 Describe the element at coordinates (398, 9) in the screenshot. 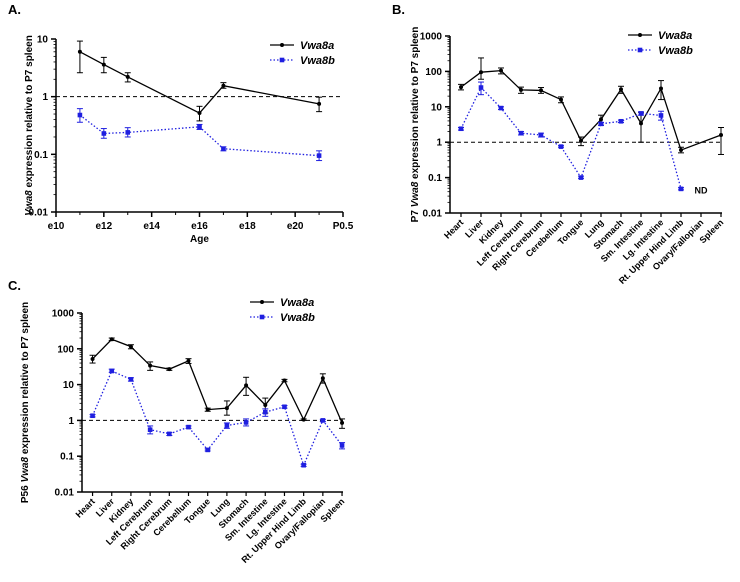

I see `panel-label: B.` at that location.